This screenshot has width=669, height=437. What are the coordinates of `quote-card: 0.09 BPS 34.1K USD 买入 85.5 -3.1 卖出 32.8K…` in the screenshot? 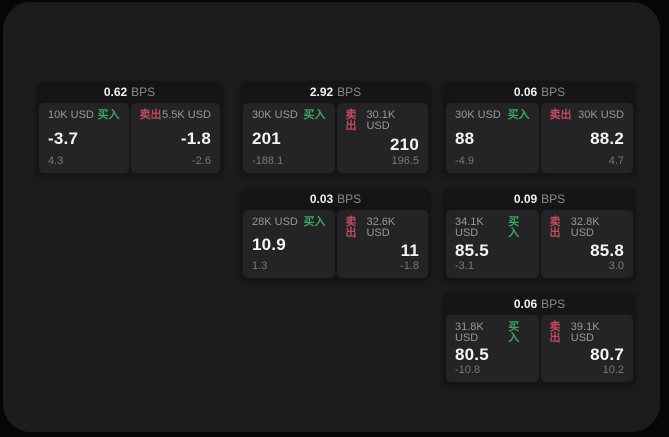 It's located at (539, 234).